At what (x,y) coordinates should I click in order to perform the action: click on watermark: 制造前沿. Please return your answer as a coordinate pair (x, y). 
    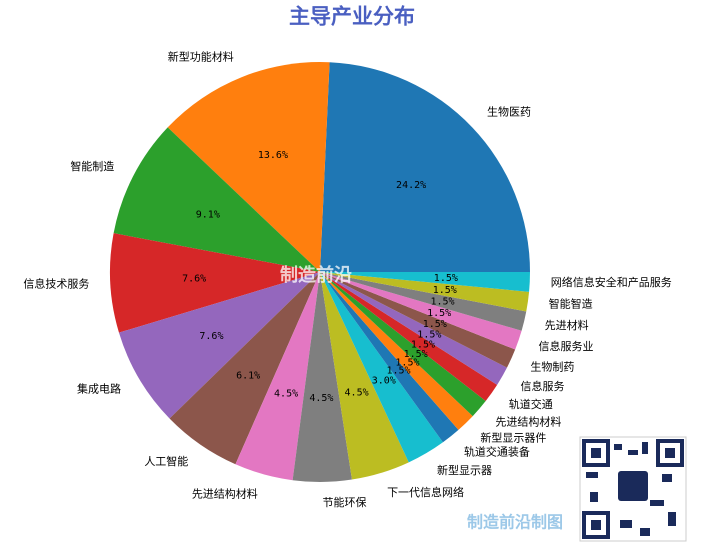
    Looking at the image, I should click on (316, 275).